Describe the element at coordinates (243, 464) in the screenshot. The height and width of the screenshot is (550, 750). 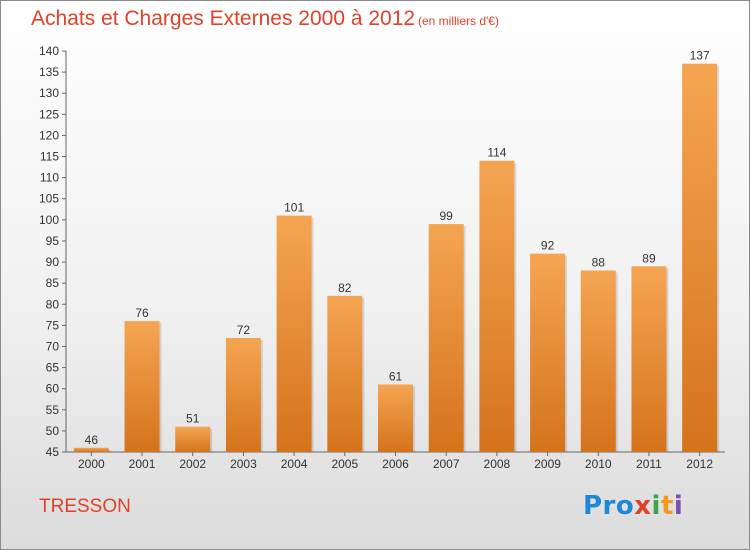
I see `x-tick-label: 2003` at that location.